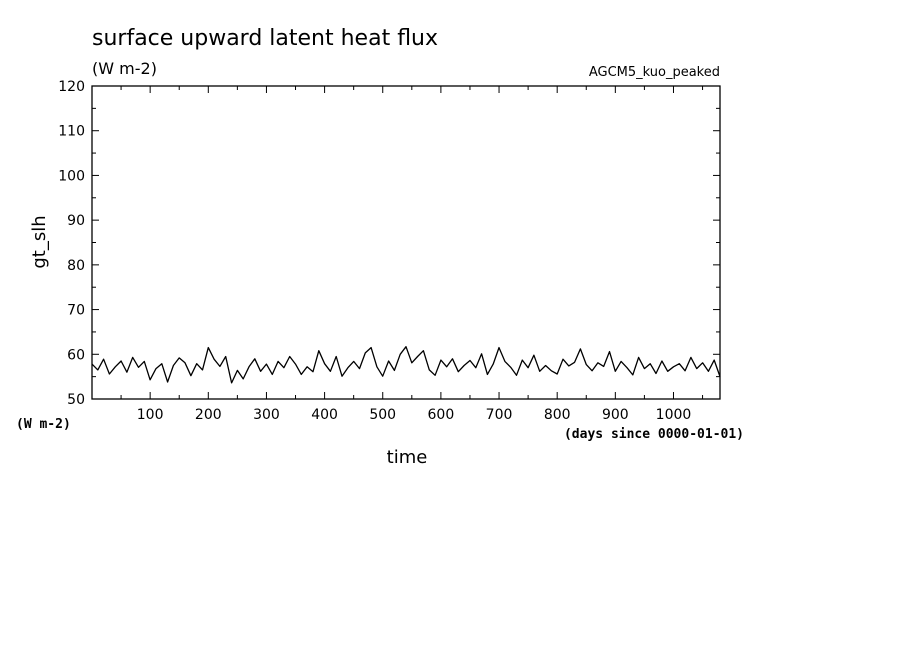 This screenshot has height=654, width=904. What do you see at coordinates (150, 415) in the screenshot?
I see `x-tick-label: 100` at bounding box center [150, 415].